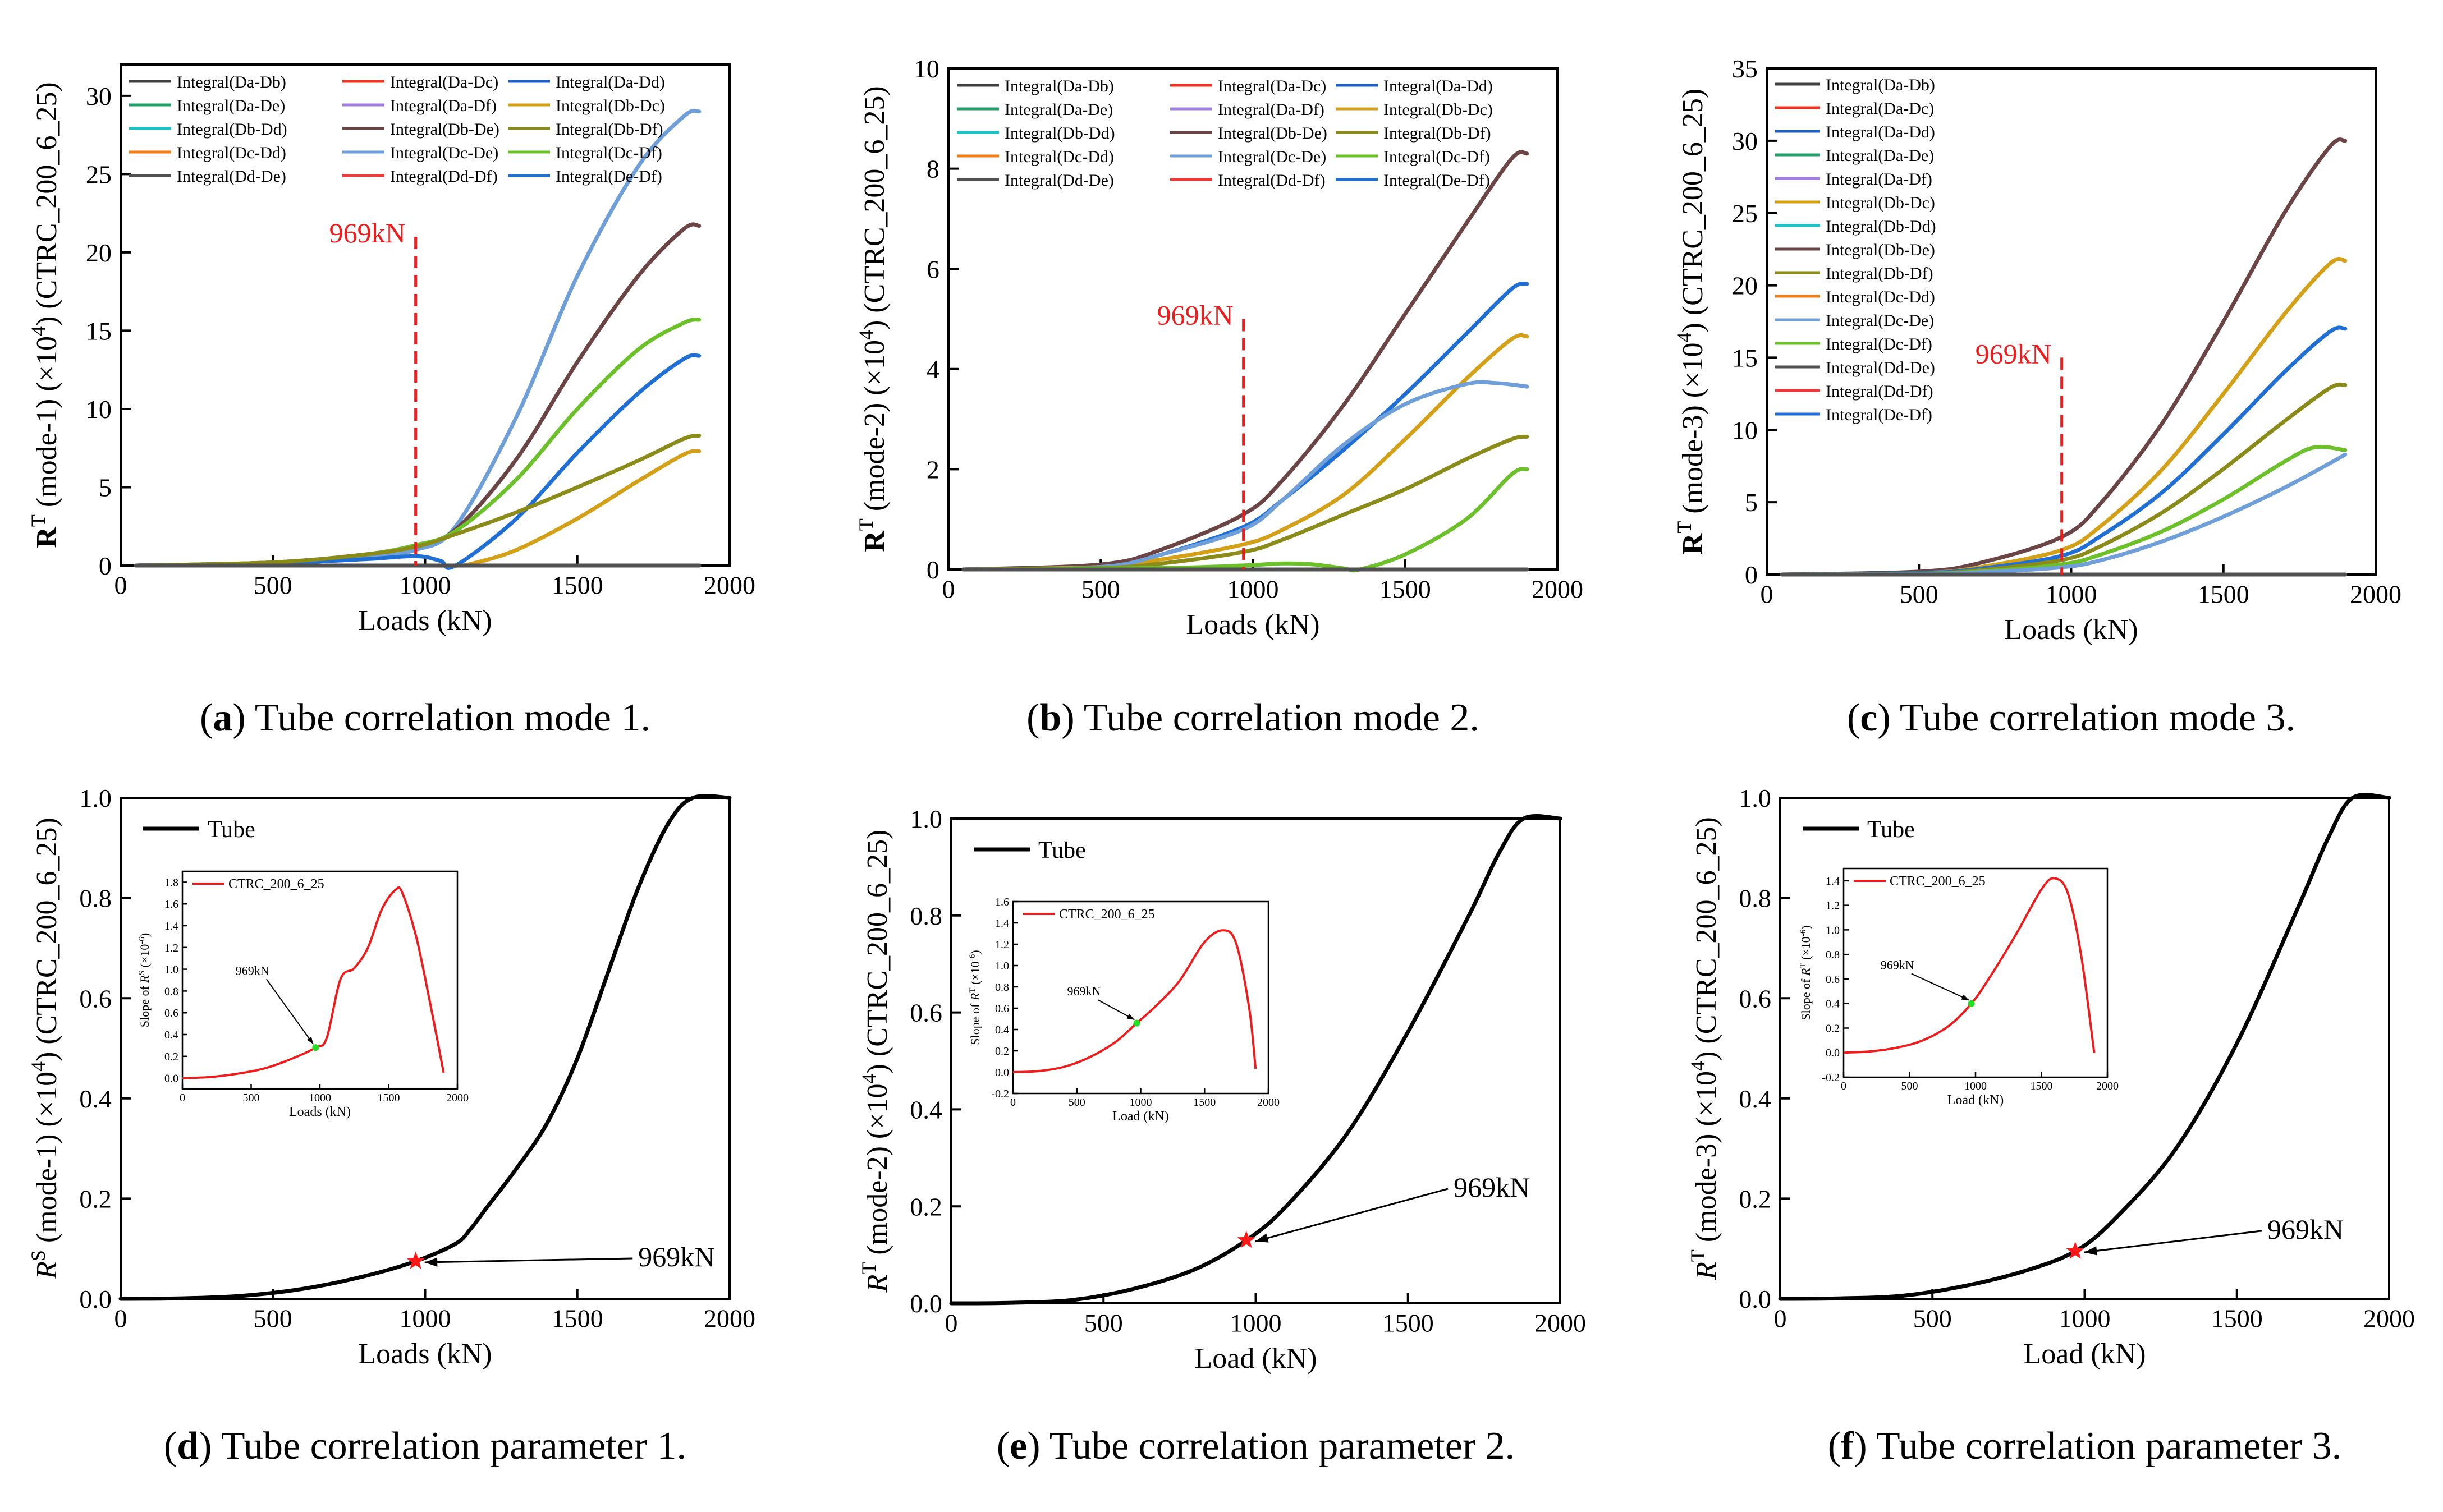 The image size is (2443, 1512). I want to click on series-line-De-Df, so click(418, 461).